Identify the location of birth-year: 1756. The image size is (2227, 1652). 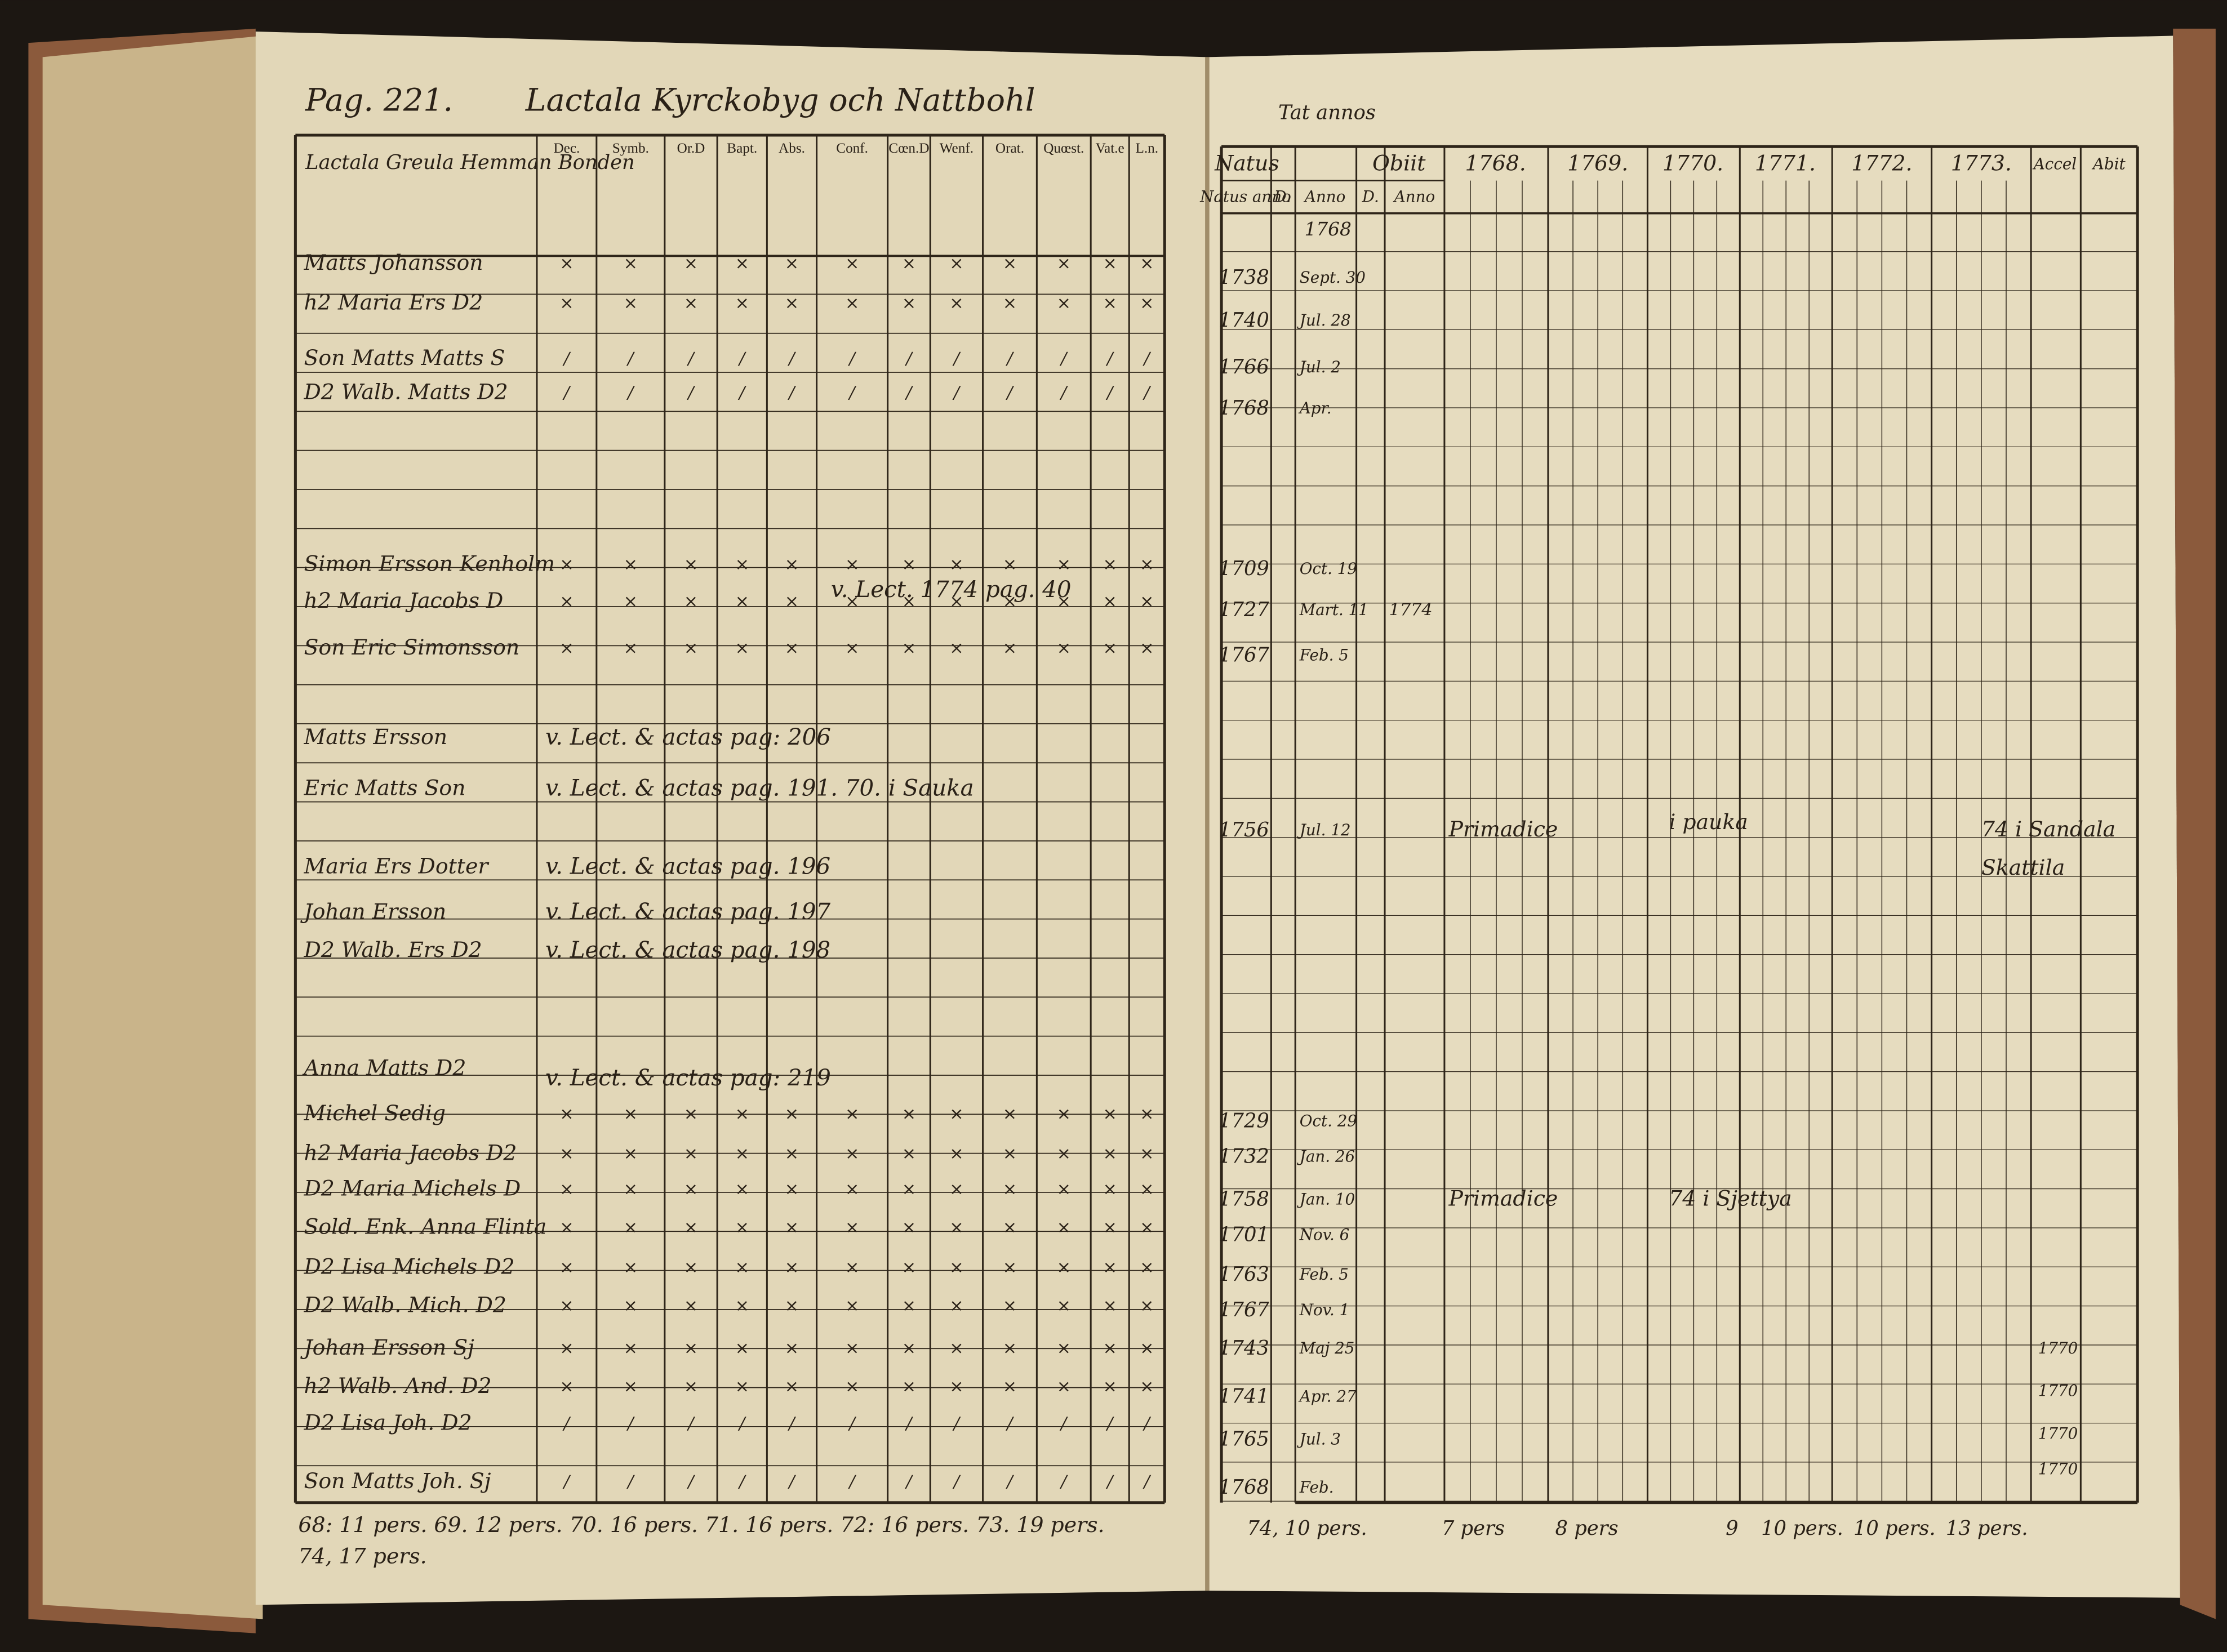
(1244, 829).